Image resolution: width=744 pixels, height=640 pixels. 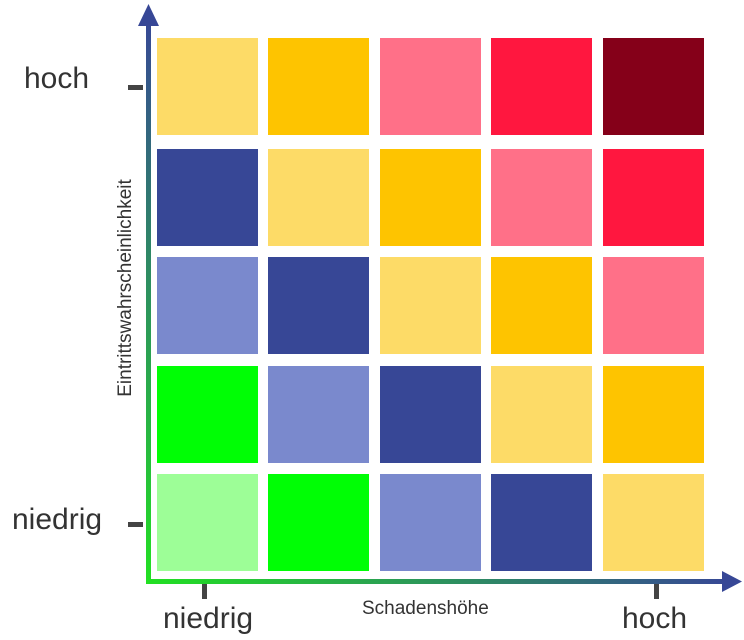 What do you see at coordinates (653, 414) in the screenshot?
I see `matrix-cell-r4-c5` at bounding box center [653, 414].